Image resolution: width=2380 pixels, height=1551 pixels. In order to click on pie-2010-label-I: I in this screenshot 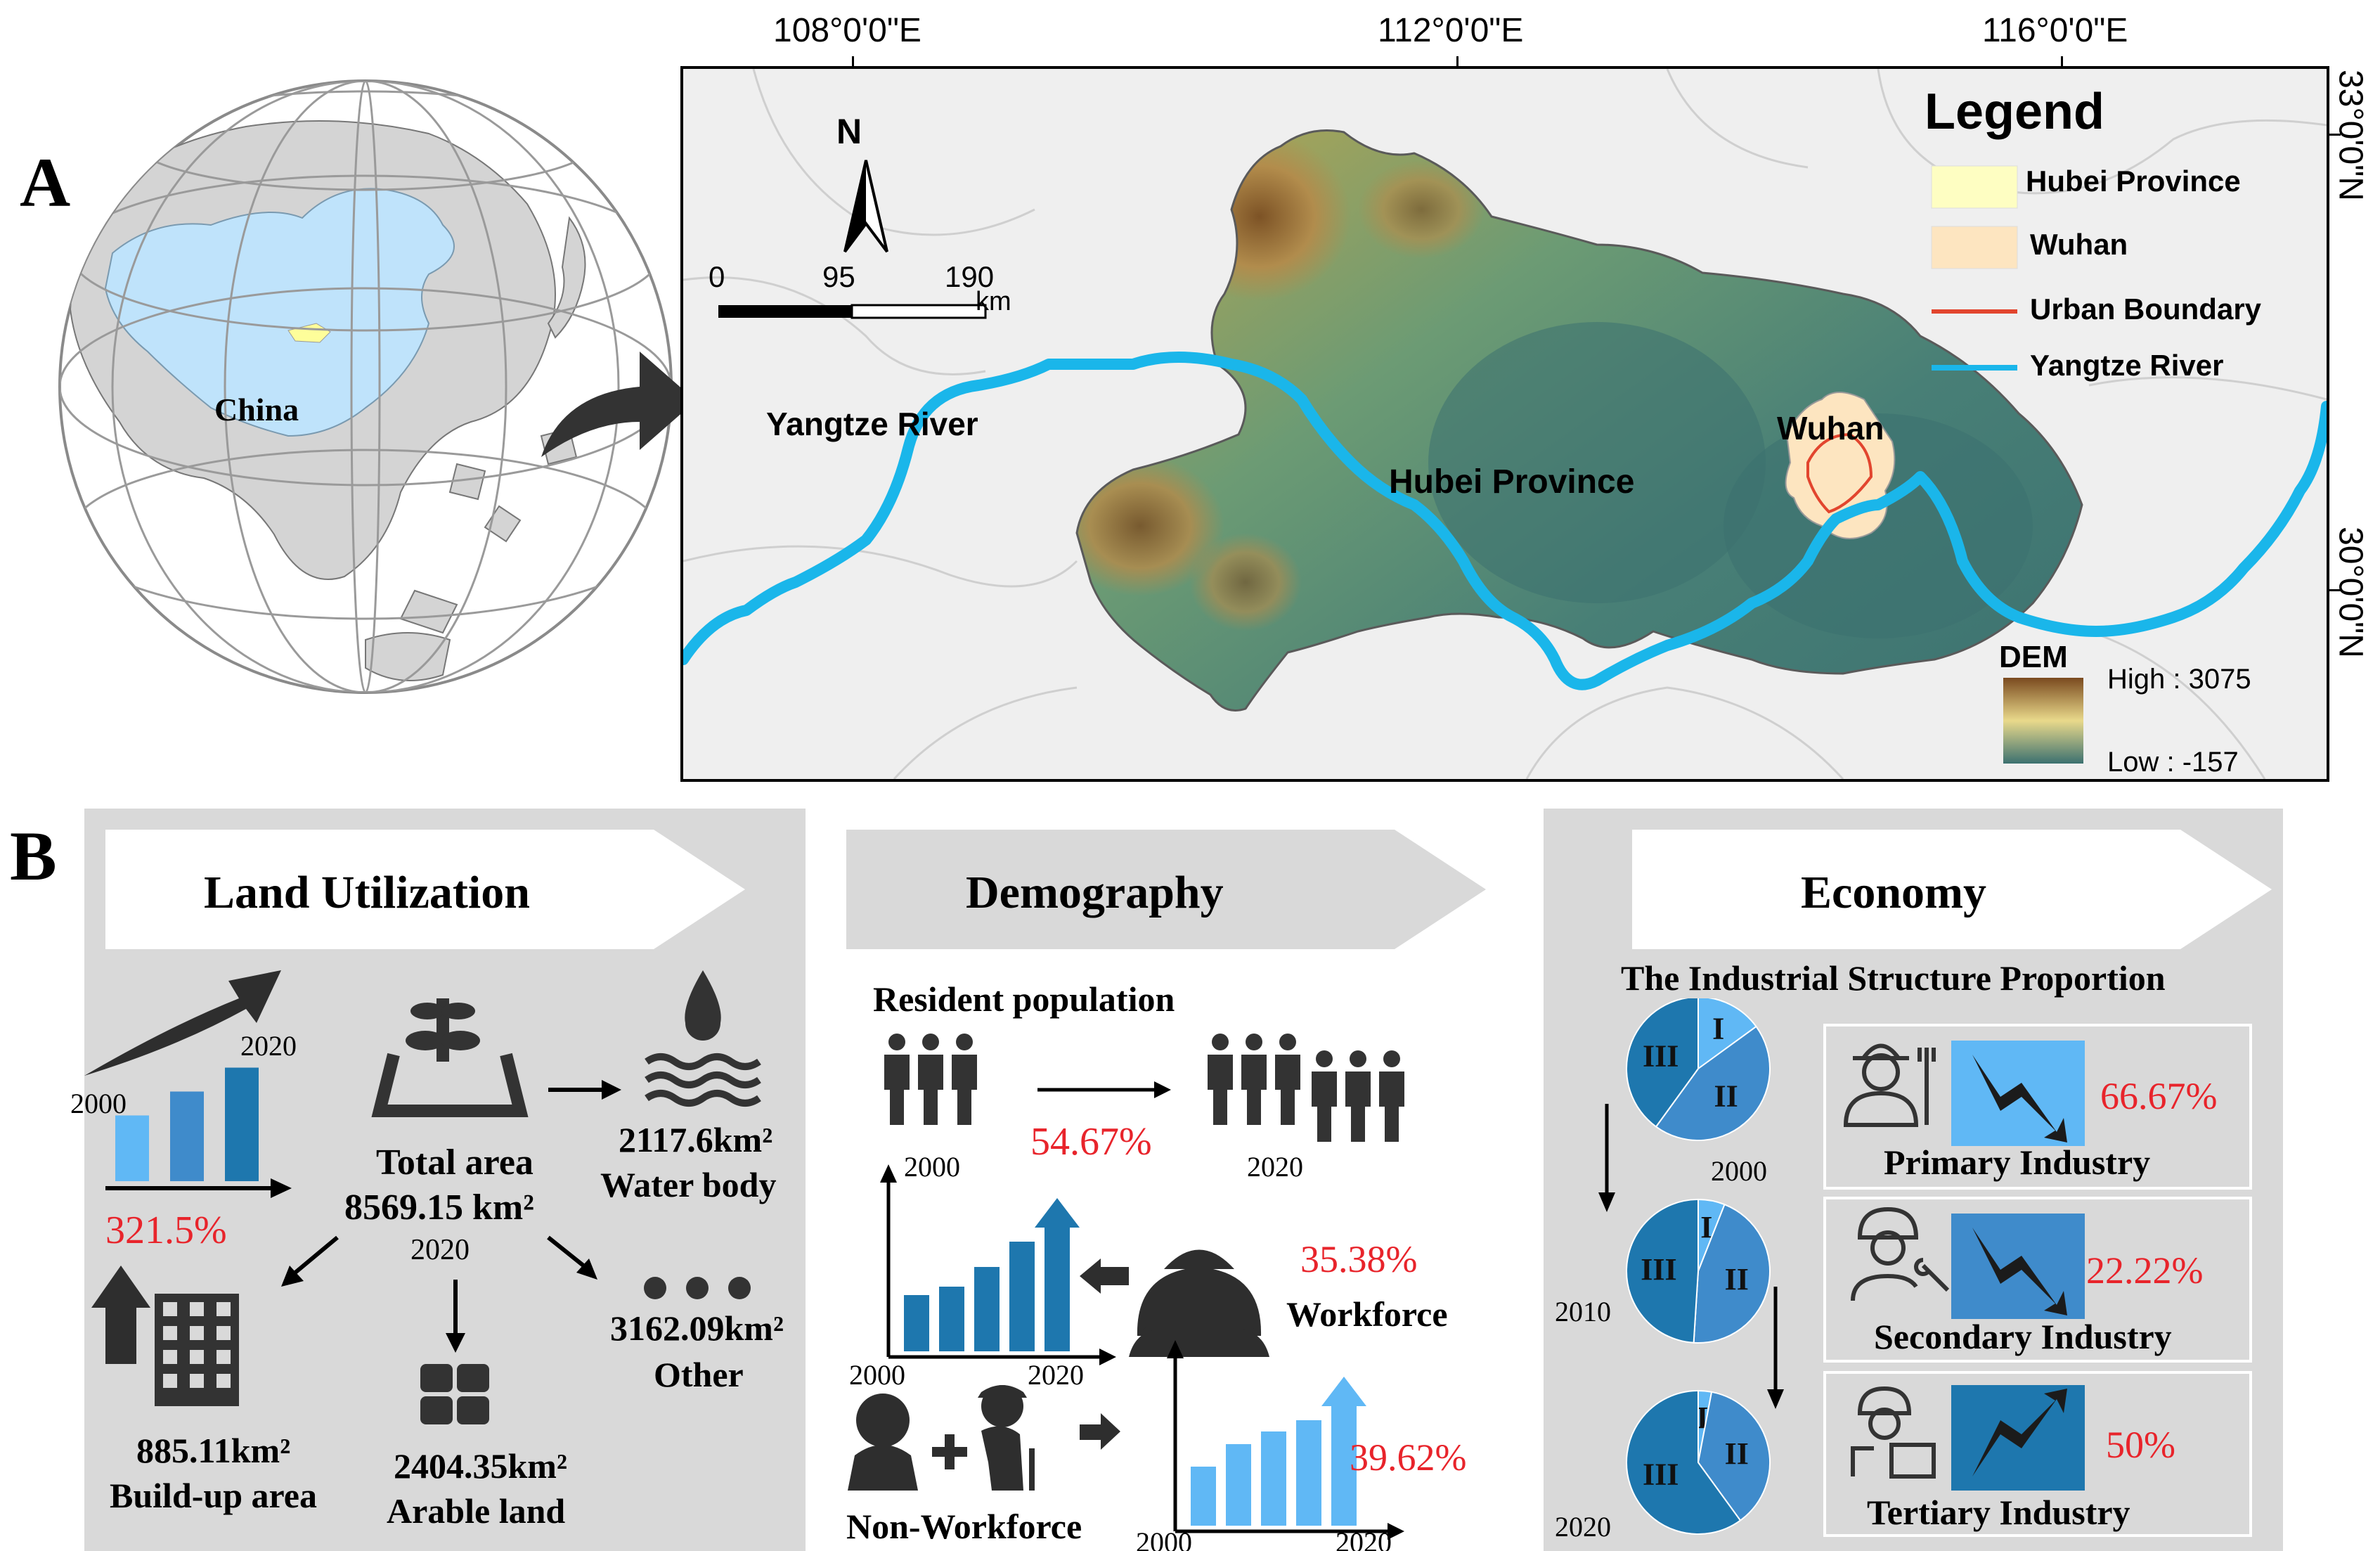, I will do `click(1706, 1227)`.